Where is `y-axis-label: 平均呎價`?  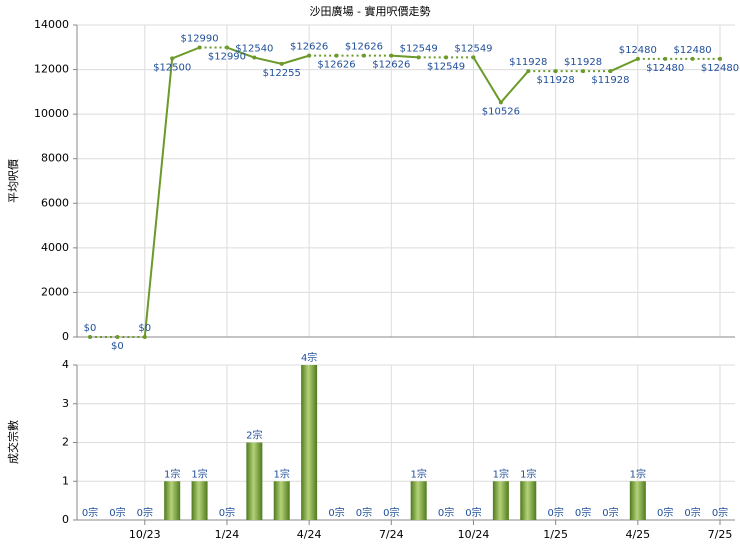
y-axis-label: 平均呎價 is located at coordinates (13, 181).